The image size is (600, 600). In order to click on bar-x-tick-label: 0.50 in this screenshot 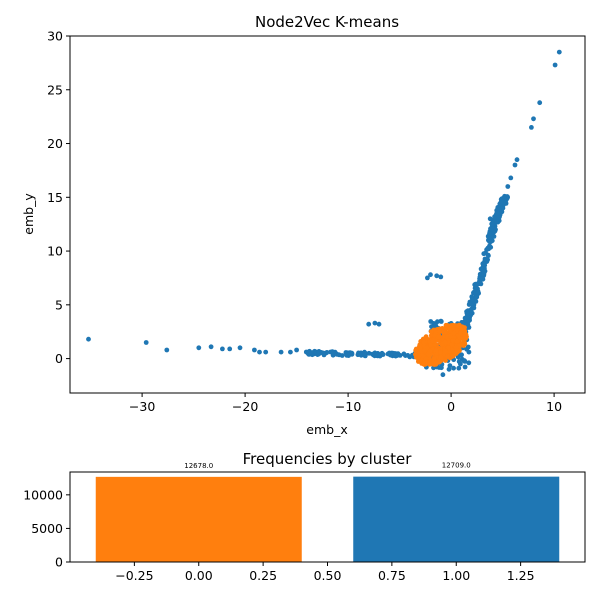, I will do `click(328, 575)`.